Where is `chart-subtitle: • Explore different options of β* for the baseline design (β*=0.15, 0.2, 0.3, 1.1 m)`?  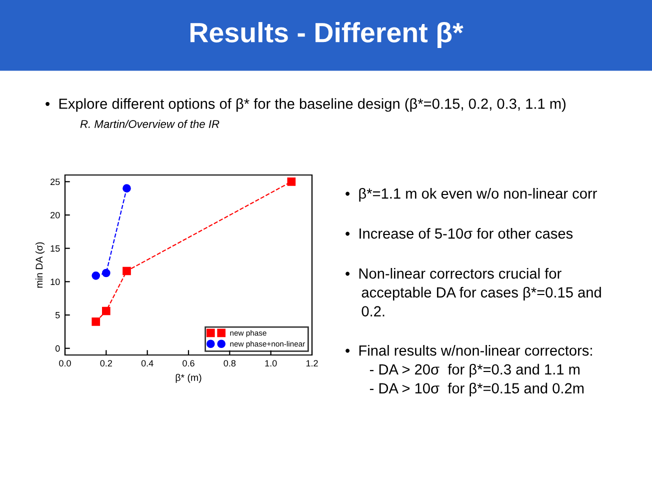
chart-subtitle: • Explore different options of β* for the baseline design (β*=0.15, 0.2, 0.3, 1.1 m) is located at coordinates (306, 105).